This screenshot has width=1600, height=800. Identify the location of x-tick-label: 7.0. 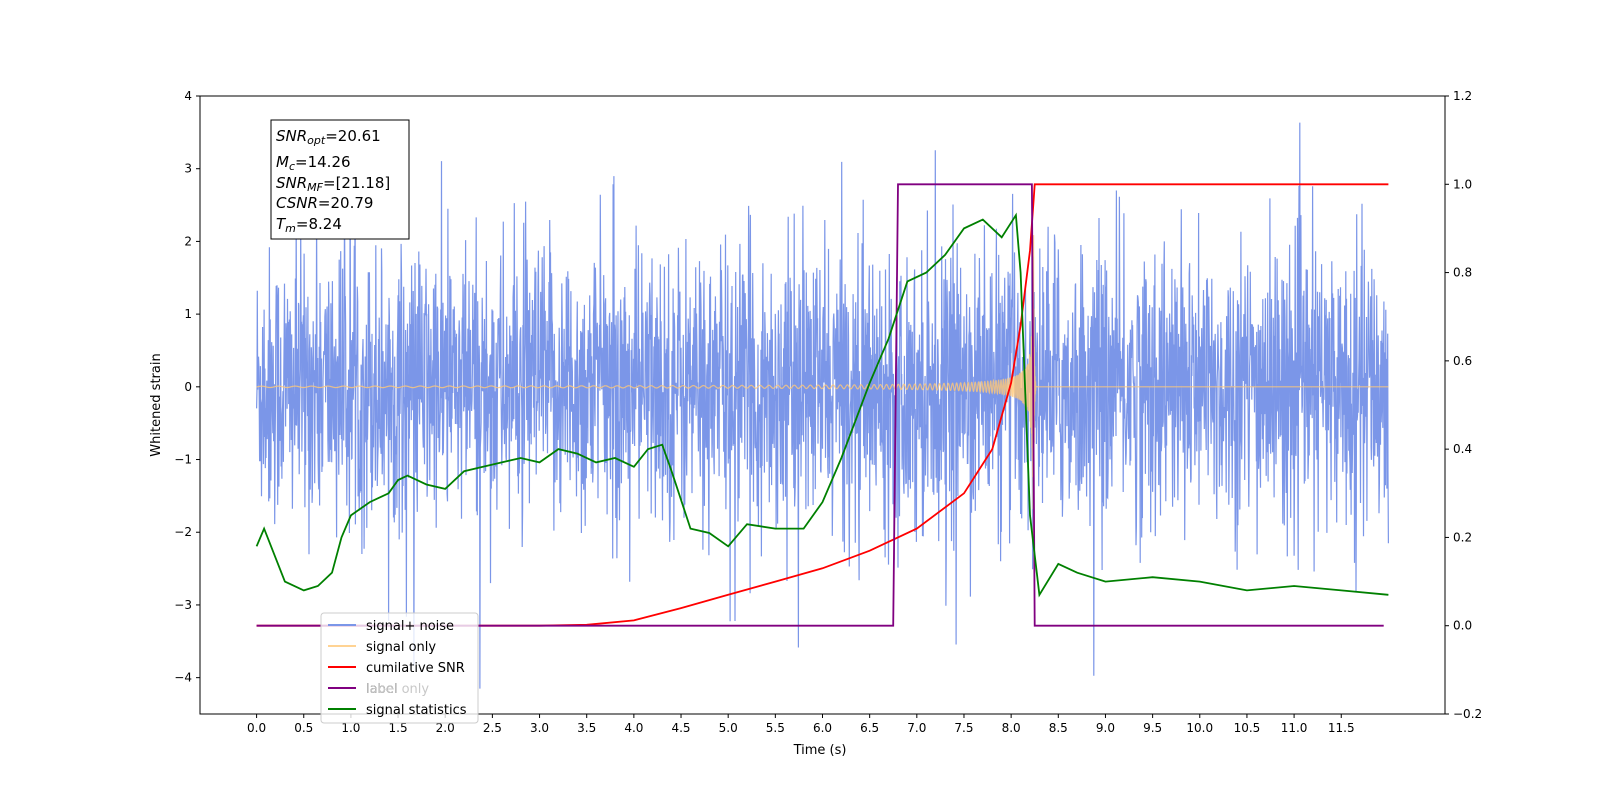
(916, 728).